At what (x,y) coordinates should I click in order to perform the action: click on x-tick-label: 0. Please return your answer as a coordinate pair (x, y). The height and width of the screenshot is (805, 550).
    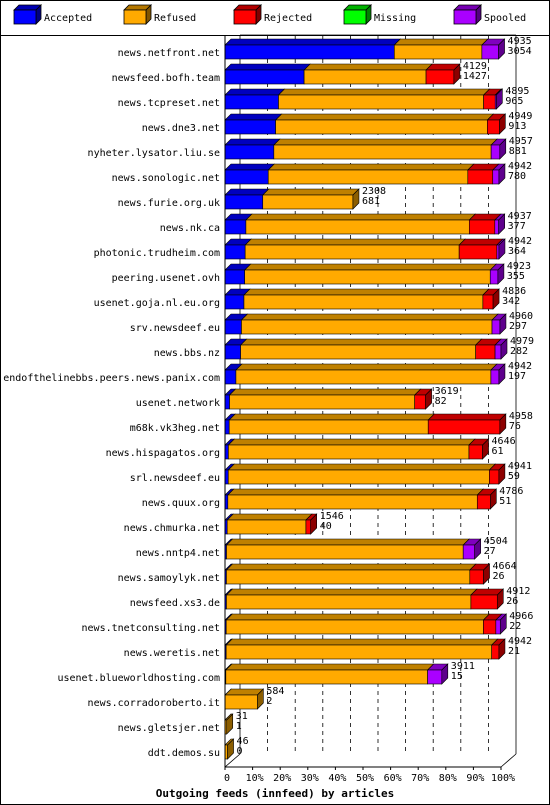
    Looking at the image, I should click on (227, 778).